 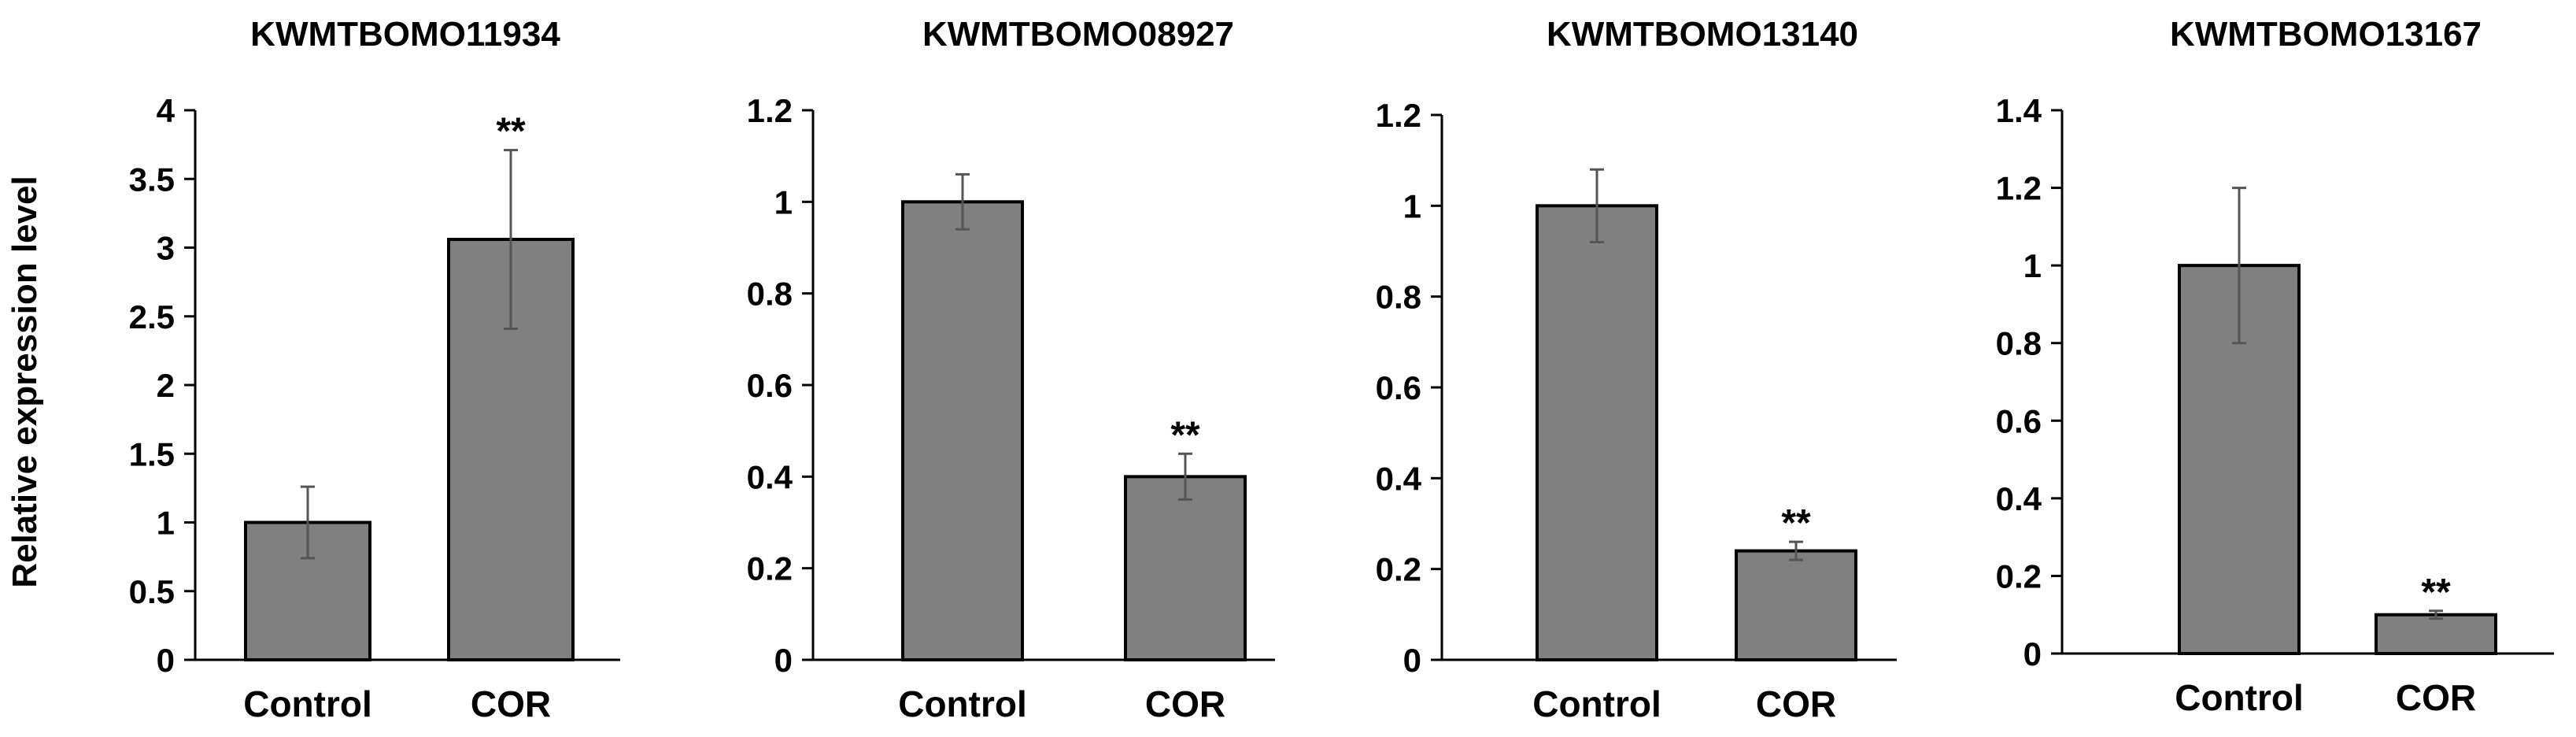 I want to click on y-tick-label: 4, so click(x=166, y=110).